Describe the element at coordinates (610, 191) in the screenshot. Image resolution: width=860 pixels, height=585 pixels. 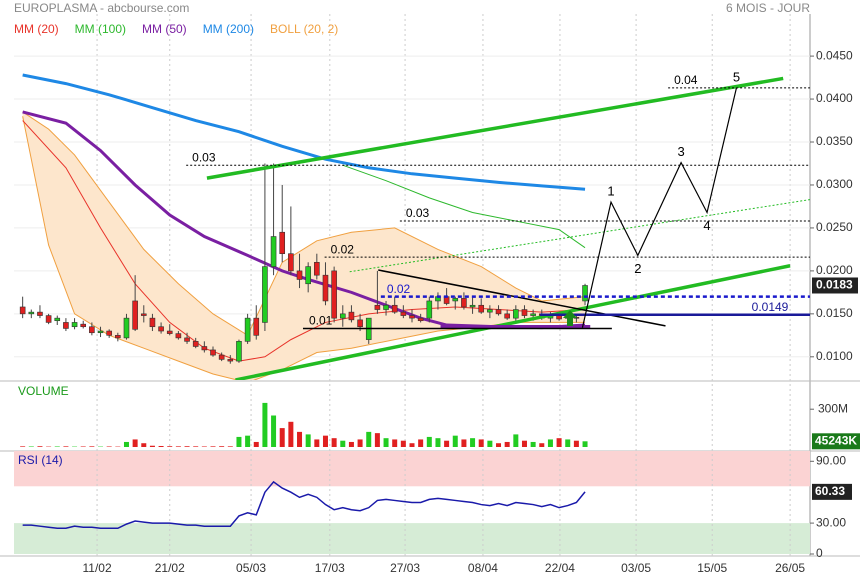
I see `wave-label: 1` at that location.